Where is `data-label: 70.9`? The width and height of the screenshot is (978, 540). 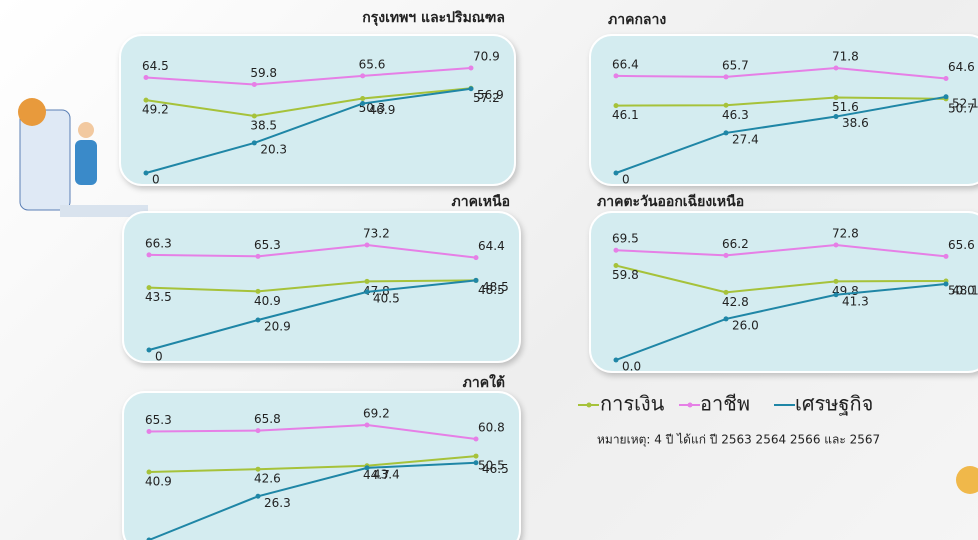 data-label: 70.9 is located at coordinates (486, 57).